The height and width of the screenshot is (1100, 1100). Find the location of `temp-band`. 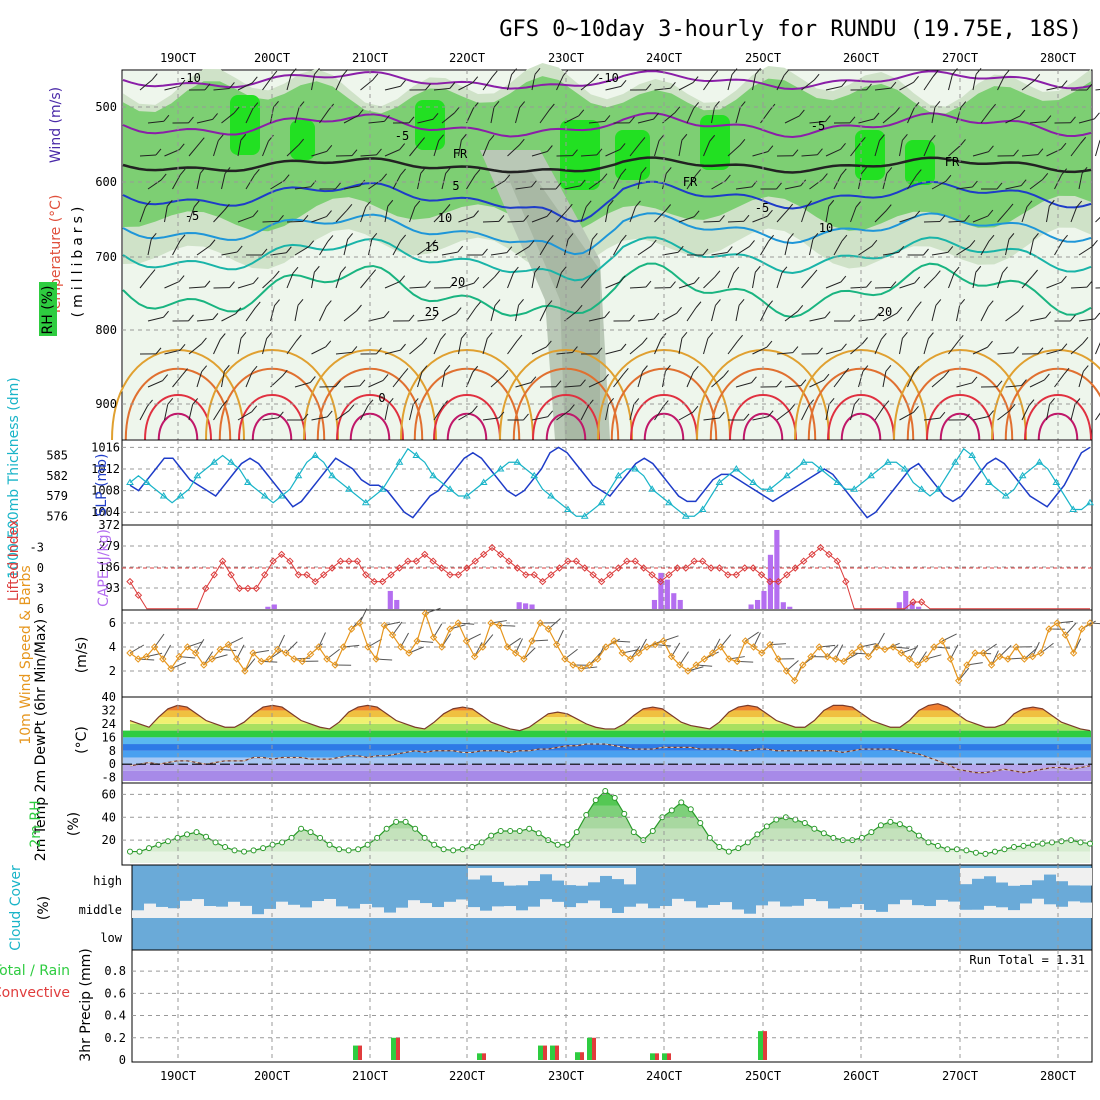

temp-band is located at coordinates (607, 747).